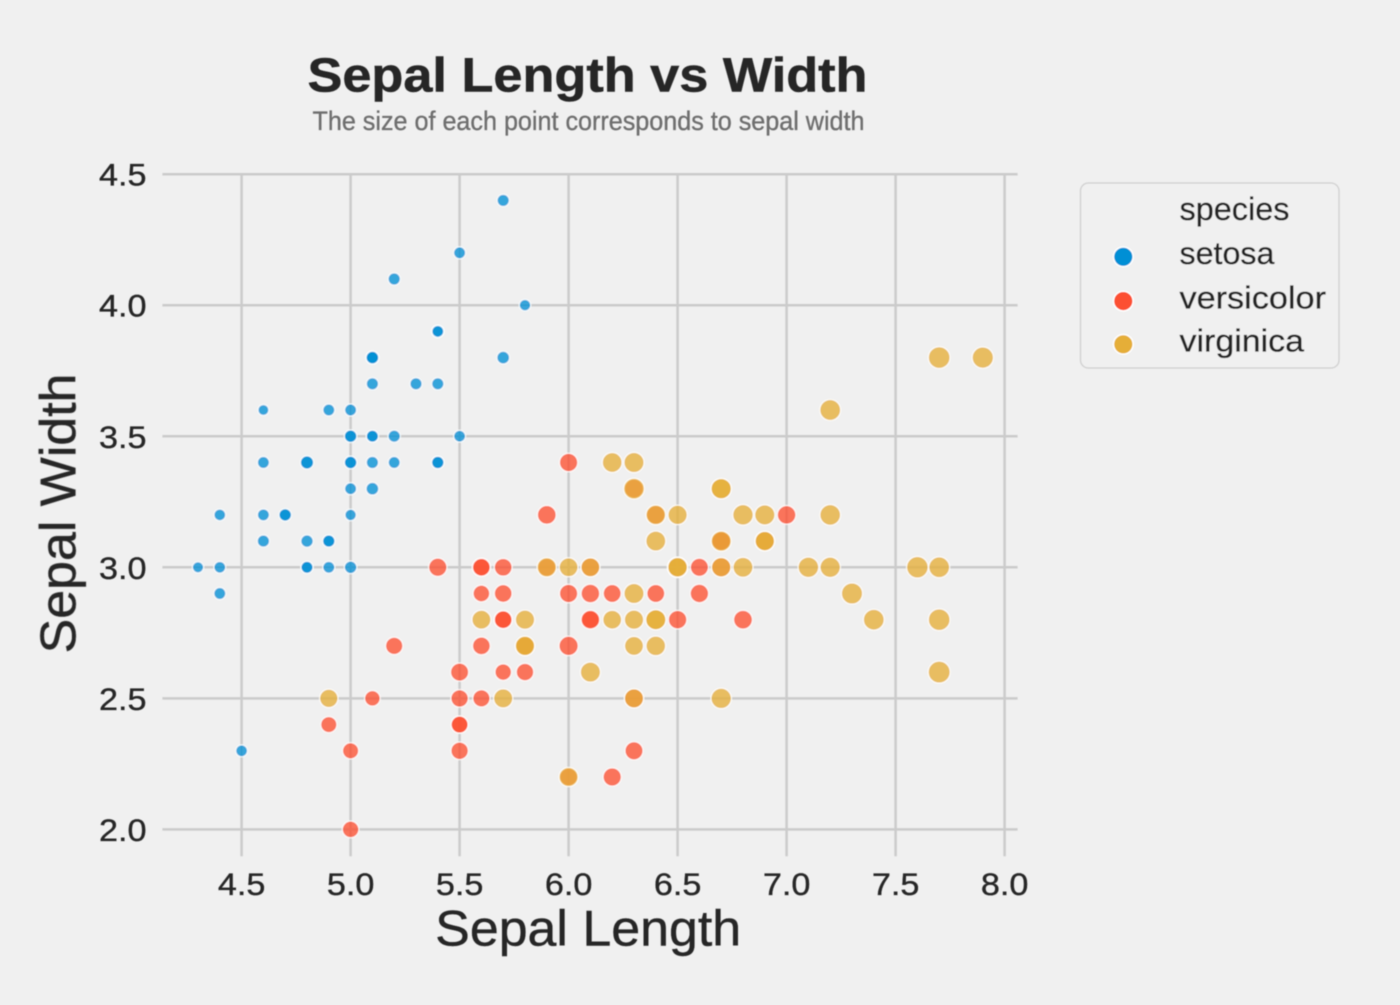  What do you see at coordinates (58, 514) in the screenshot?
I see `svg-text: Sepal Width` at bounding box center [58, 514].